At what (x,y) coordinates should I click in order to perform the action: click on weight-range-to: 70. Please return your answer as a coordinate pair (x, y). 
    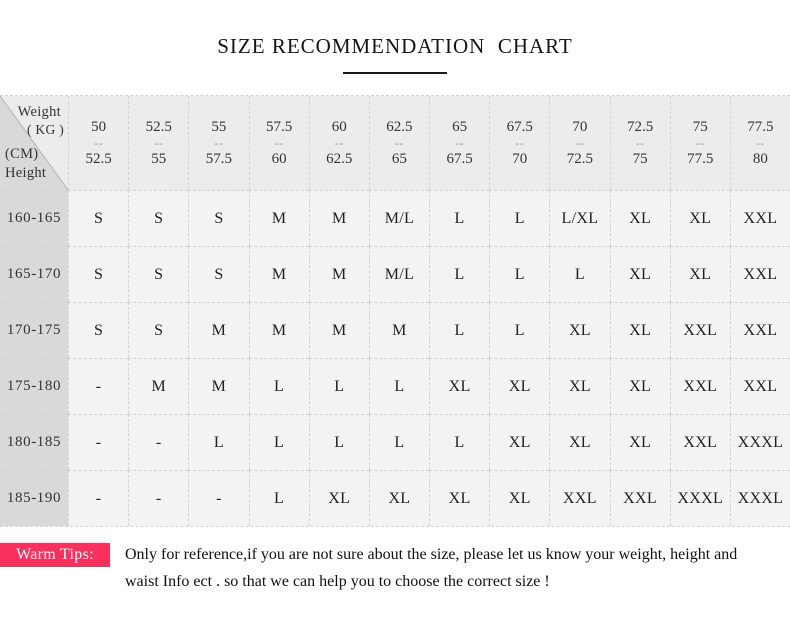
    Looking at the image, I should click on (520, 158).